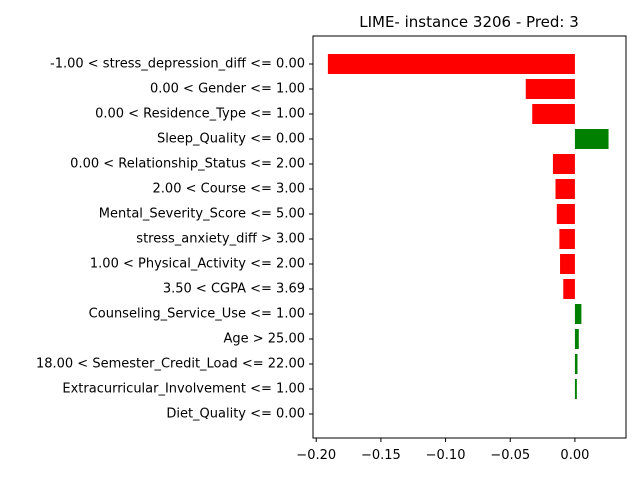 The width and height of the screenshot is (640, 480). Describe the element at coordinates (197, 314) in the screenshot. I see `y-tick-label: Counseling_Service_Use <= 1.00` at that location.